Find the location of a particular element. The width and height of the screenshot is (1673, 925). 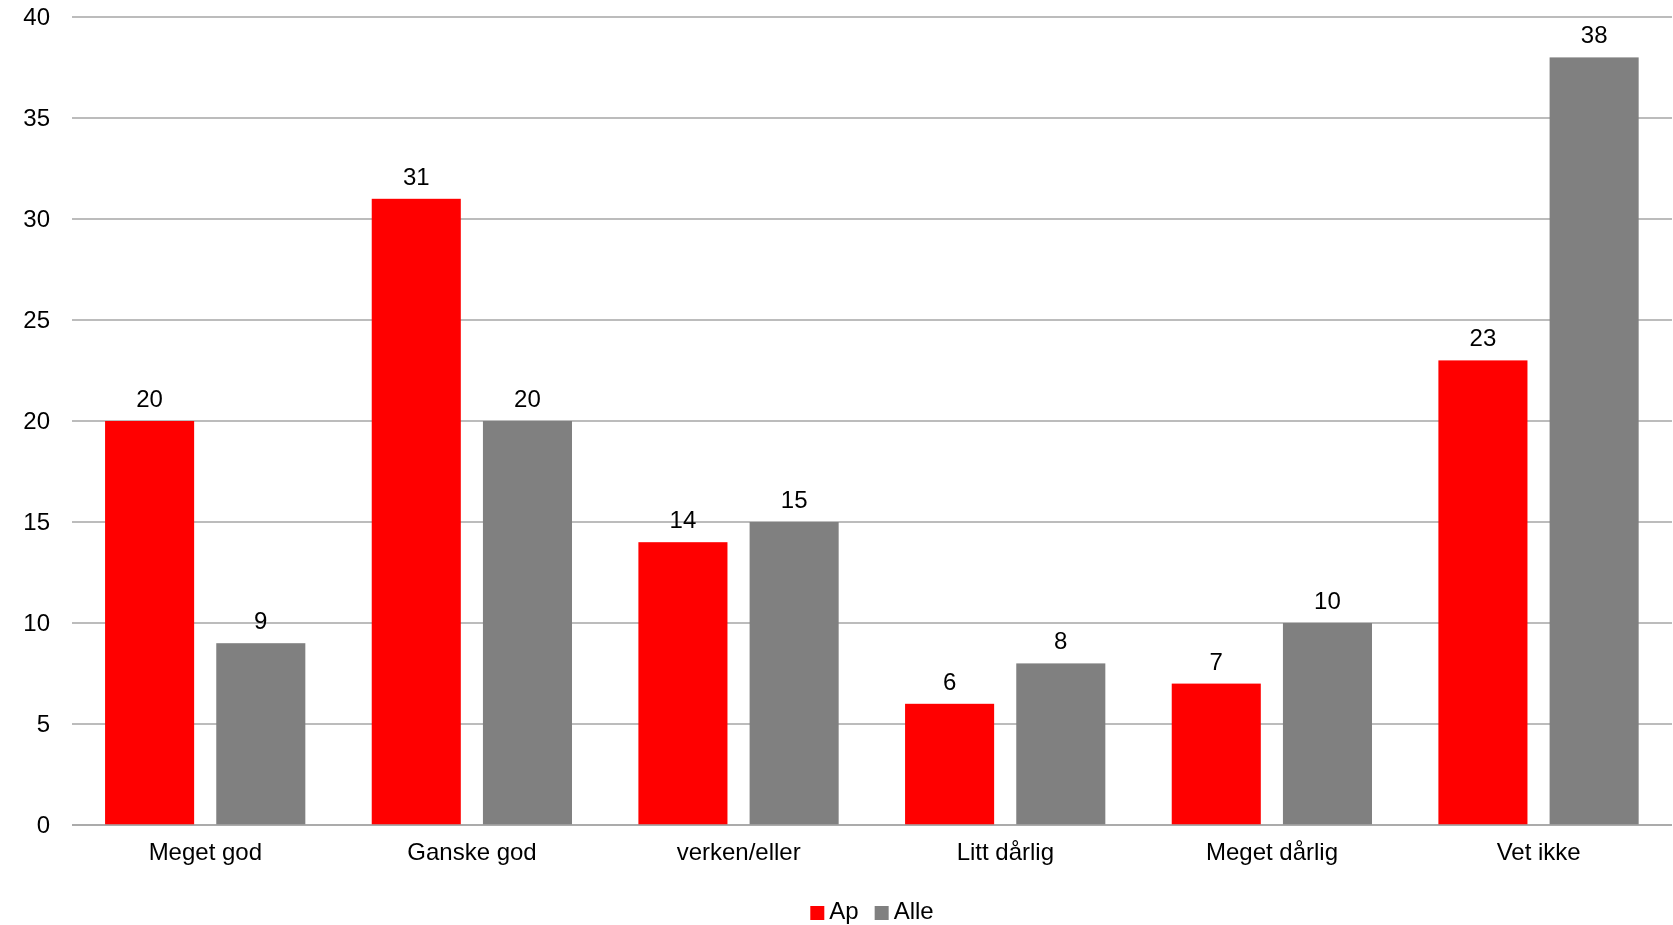

x-tick-label: Meget god is located at coordinates (205, 852).